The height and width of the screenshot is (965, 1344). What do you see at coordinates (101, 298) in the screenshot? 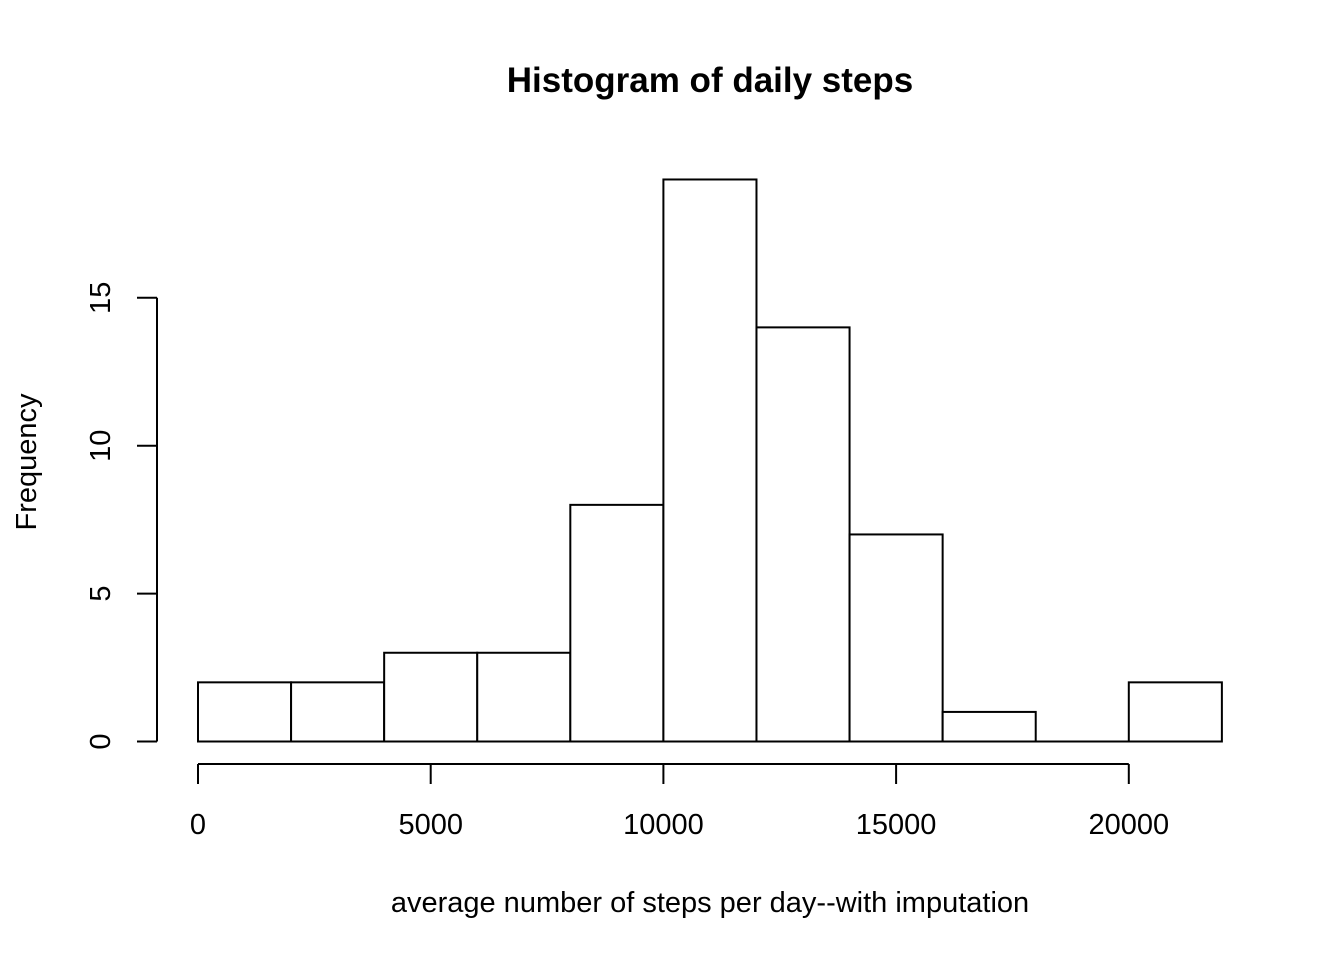
I see `y-tick-label-3: 15` at bounding box center [101, 298].